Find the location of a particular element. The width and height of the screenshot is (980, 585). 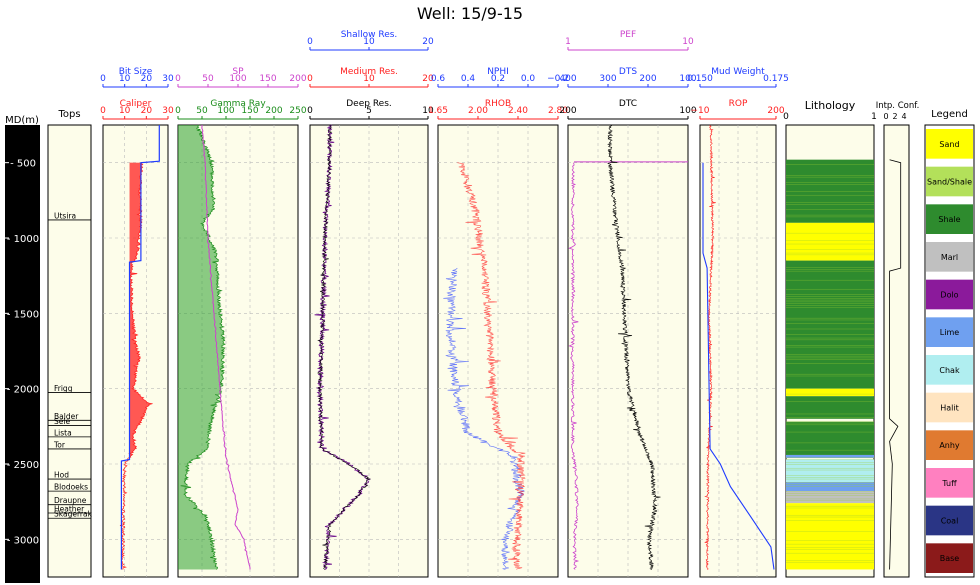

rhob-tick-label: 2.40 is located at coordinates (518, 111).